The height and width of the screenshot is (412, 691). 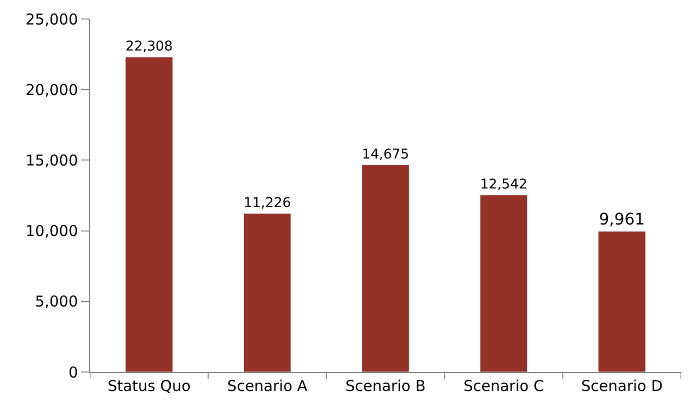 What do you see at coordinates (52, 160) in the screenshot?
I see `y-tick-label: 15,000` at bounding box center [52, 160].